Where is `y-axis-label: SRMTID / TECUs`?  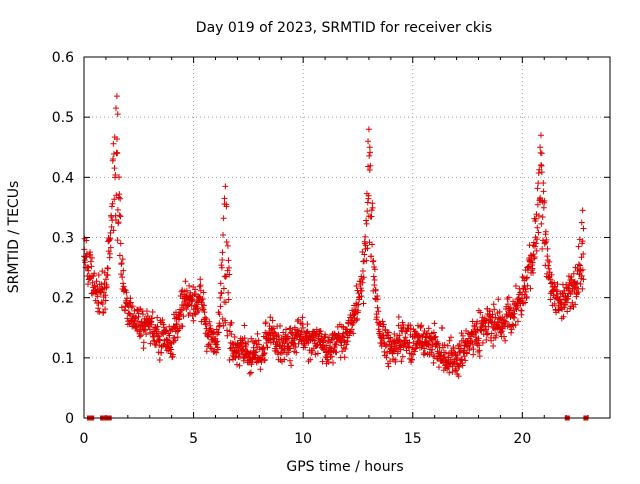 y-axis-label: SRMTID / TECUs is located at coordinates (14, 237).